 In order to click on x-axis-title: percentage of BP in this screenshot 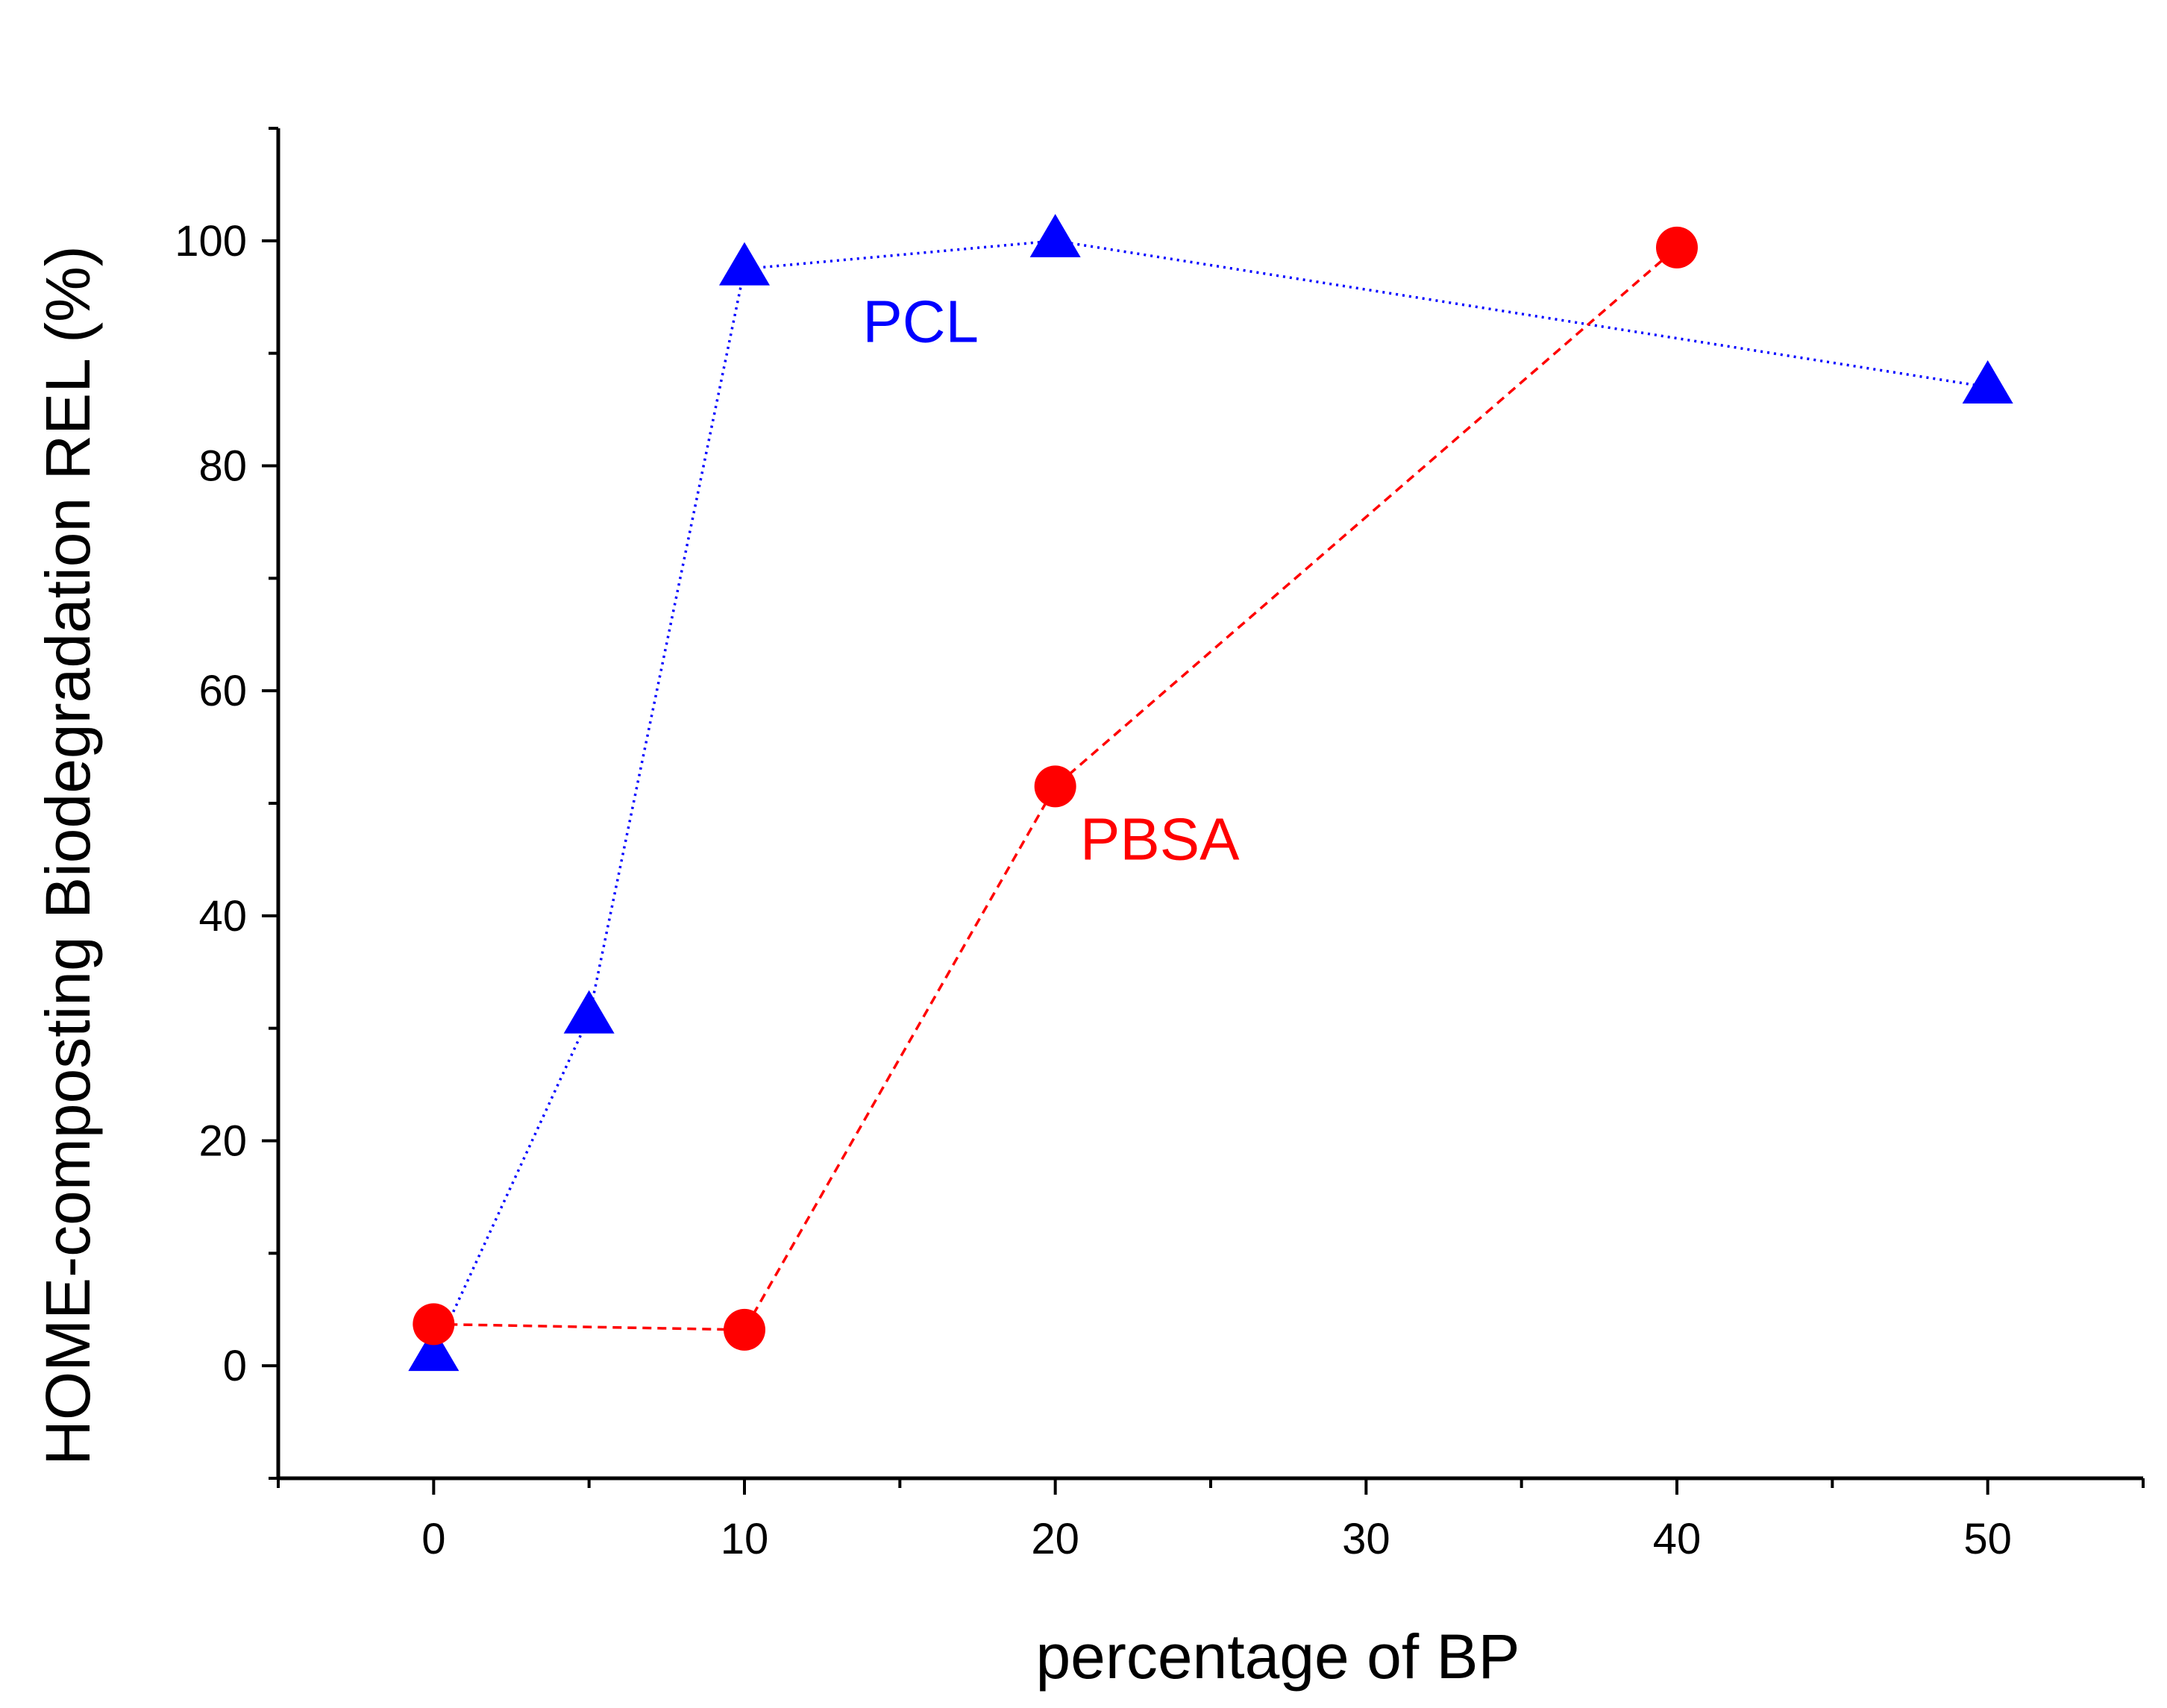, I will do `click(1277, 1657)`.